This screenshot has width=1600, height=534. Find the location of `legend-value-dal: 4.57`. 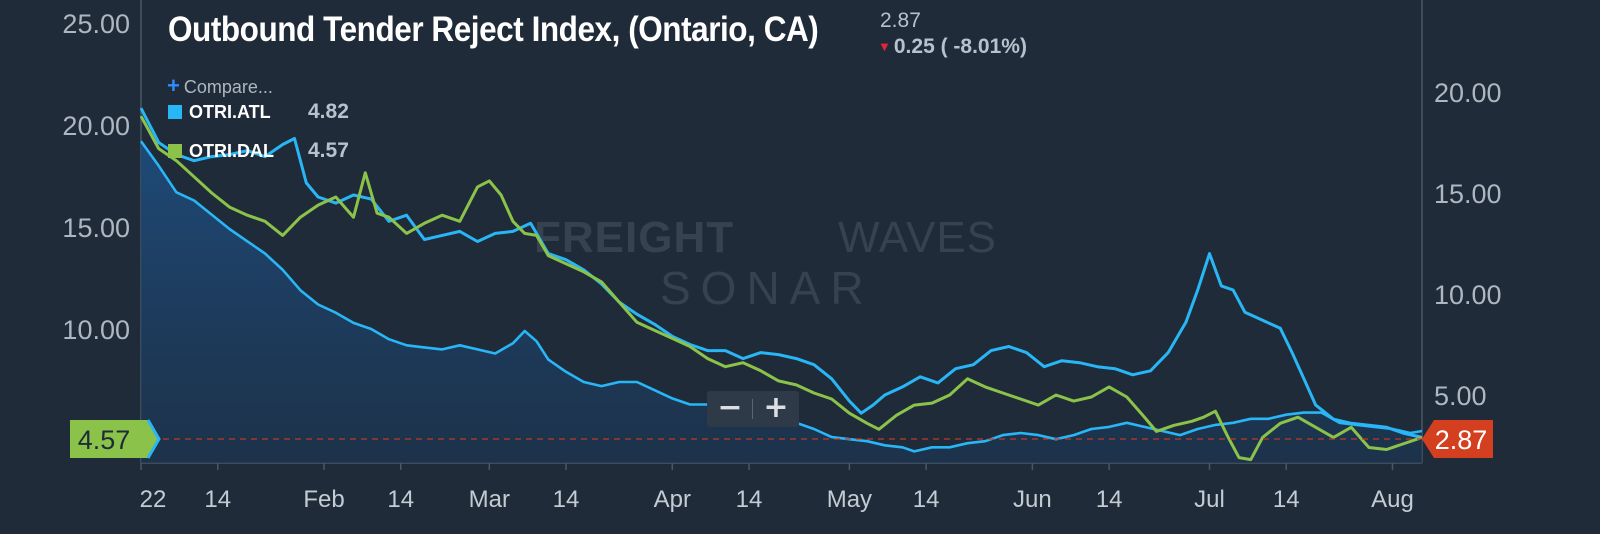

legend-value-dal: 4.57 is located at coordinates (328, 150).